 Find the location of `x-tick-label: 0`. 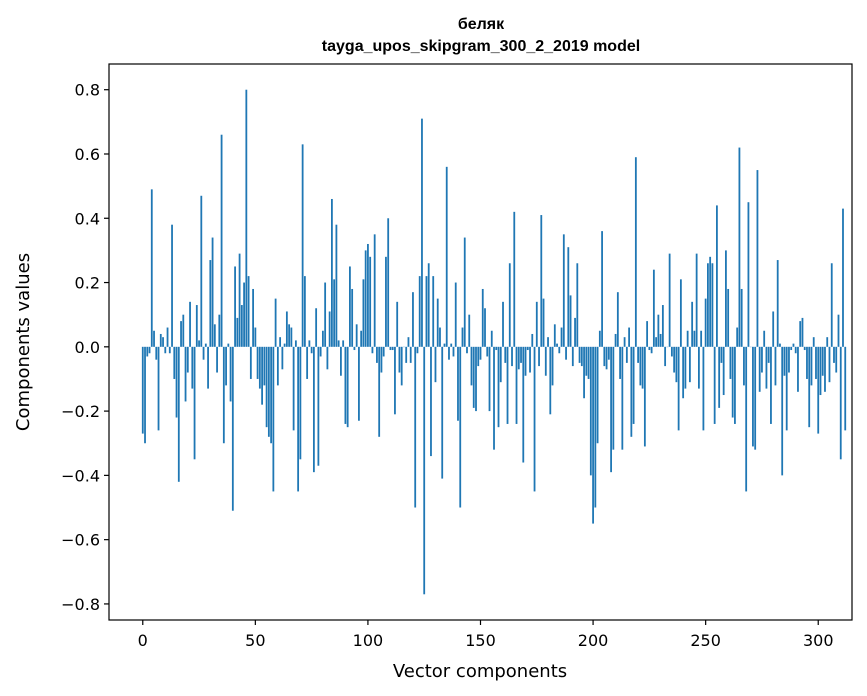

x-tick-label: 0 is located at coordinates (143, 640).